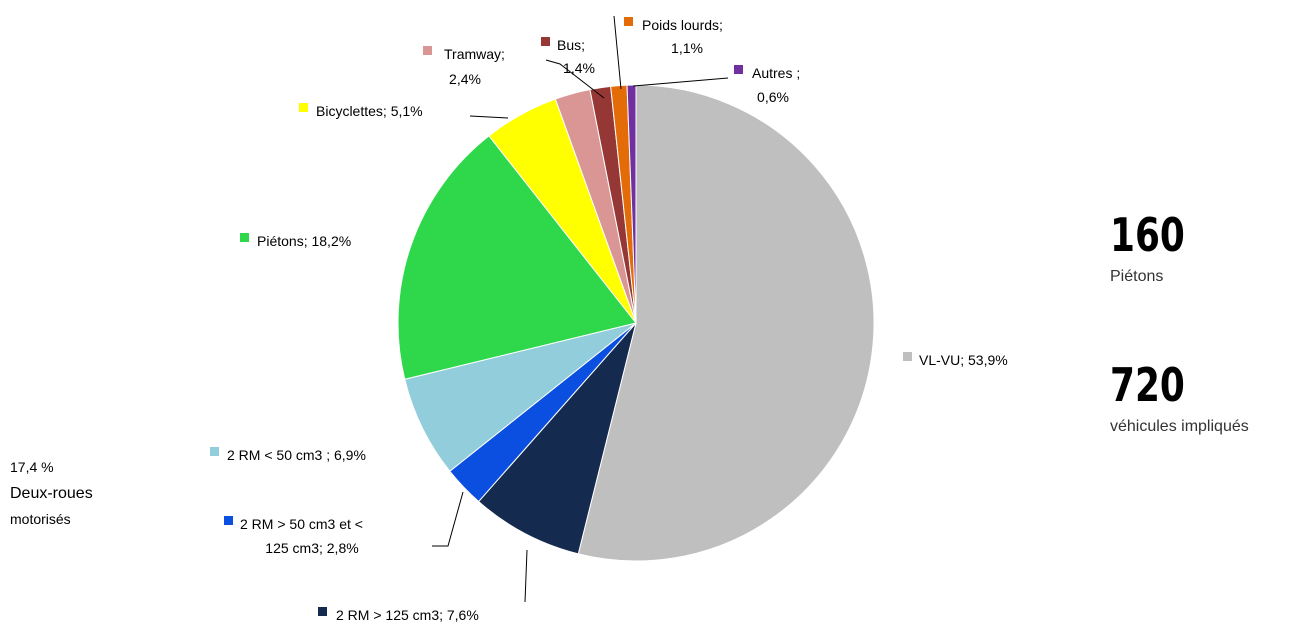 The height and width of the screenshot is (622, 1311). I want to click on stat-number: 720, so click(1147, 386).